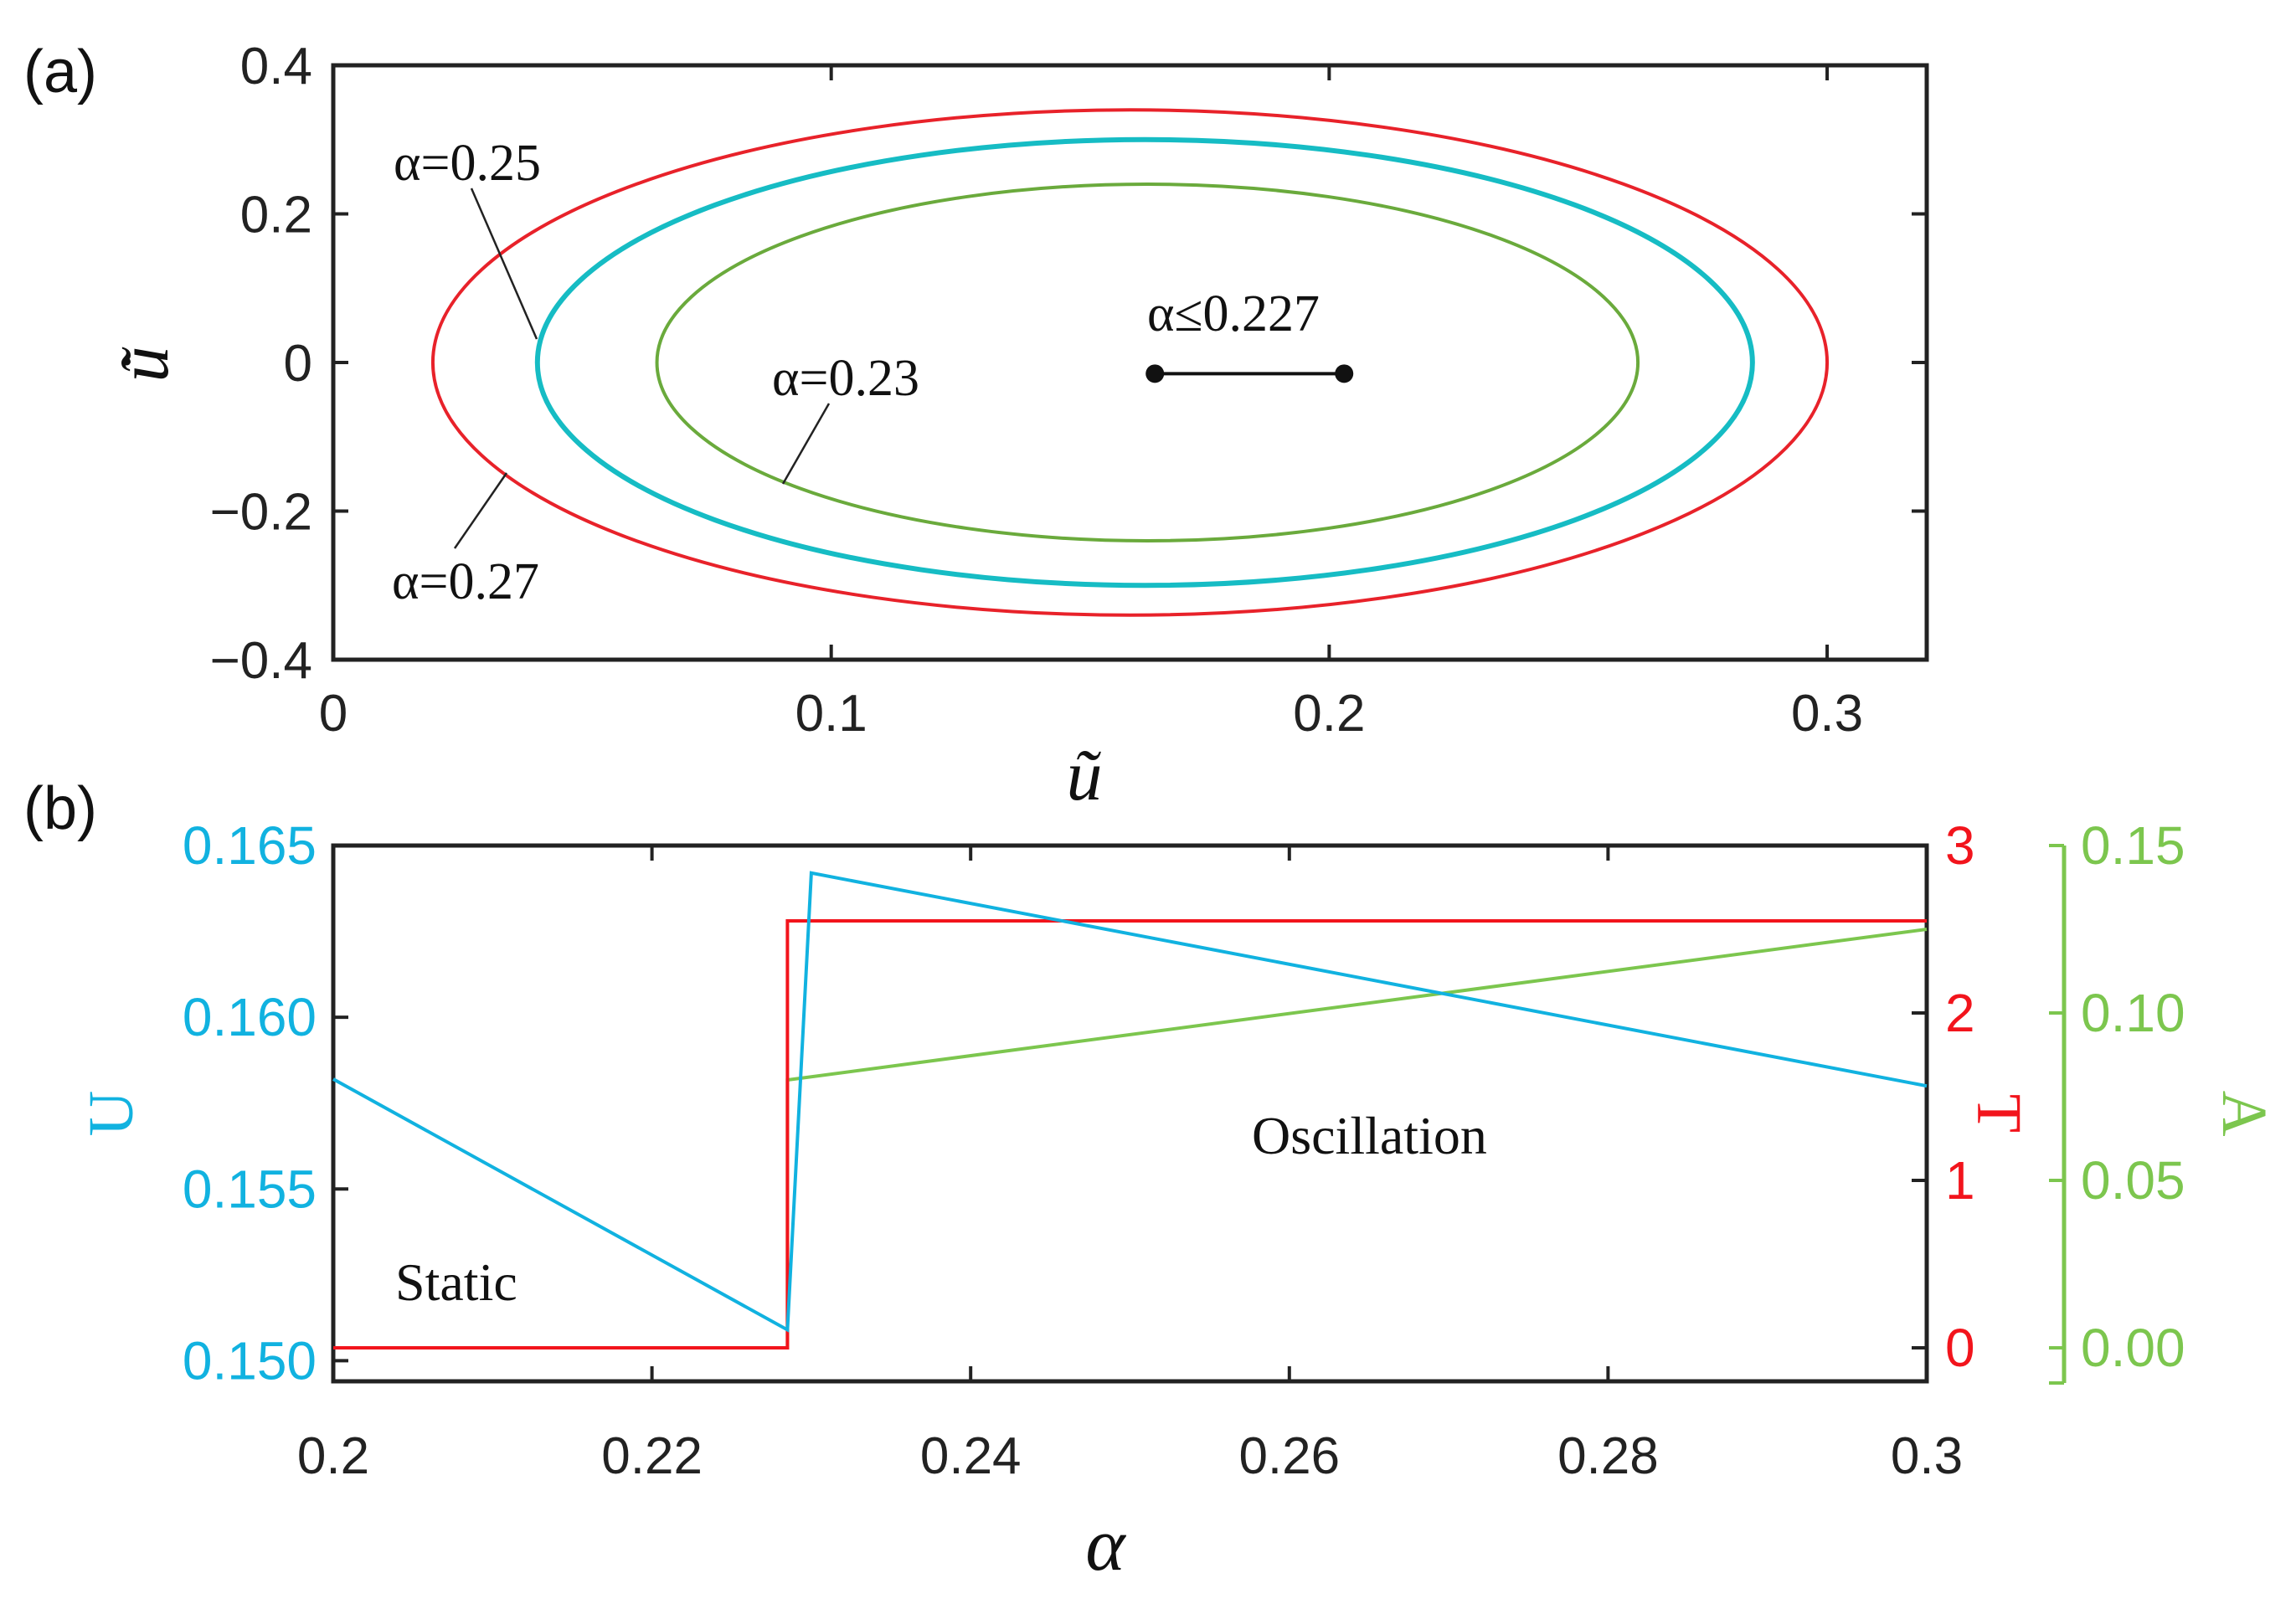 This screenshot has width=2296, height=1604. Describe the element at coordinates (1960, 1181) in the screenshot. I see `T-tick-label: 1` at that location.